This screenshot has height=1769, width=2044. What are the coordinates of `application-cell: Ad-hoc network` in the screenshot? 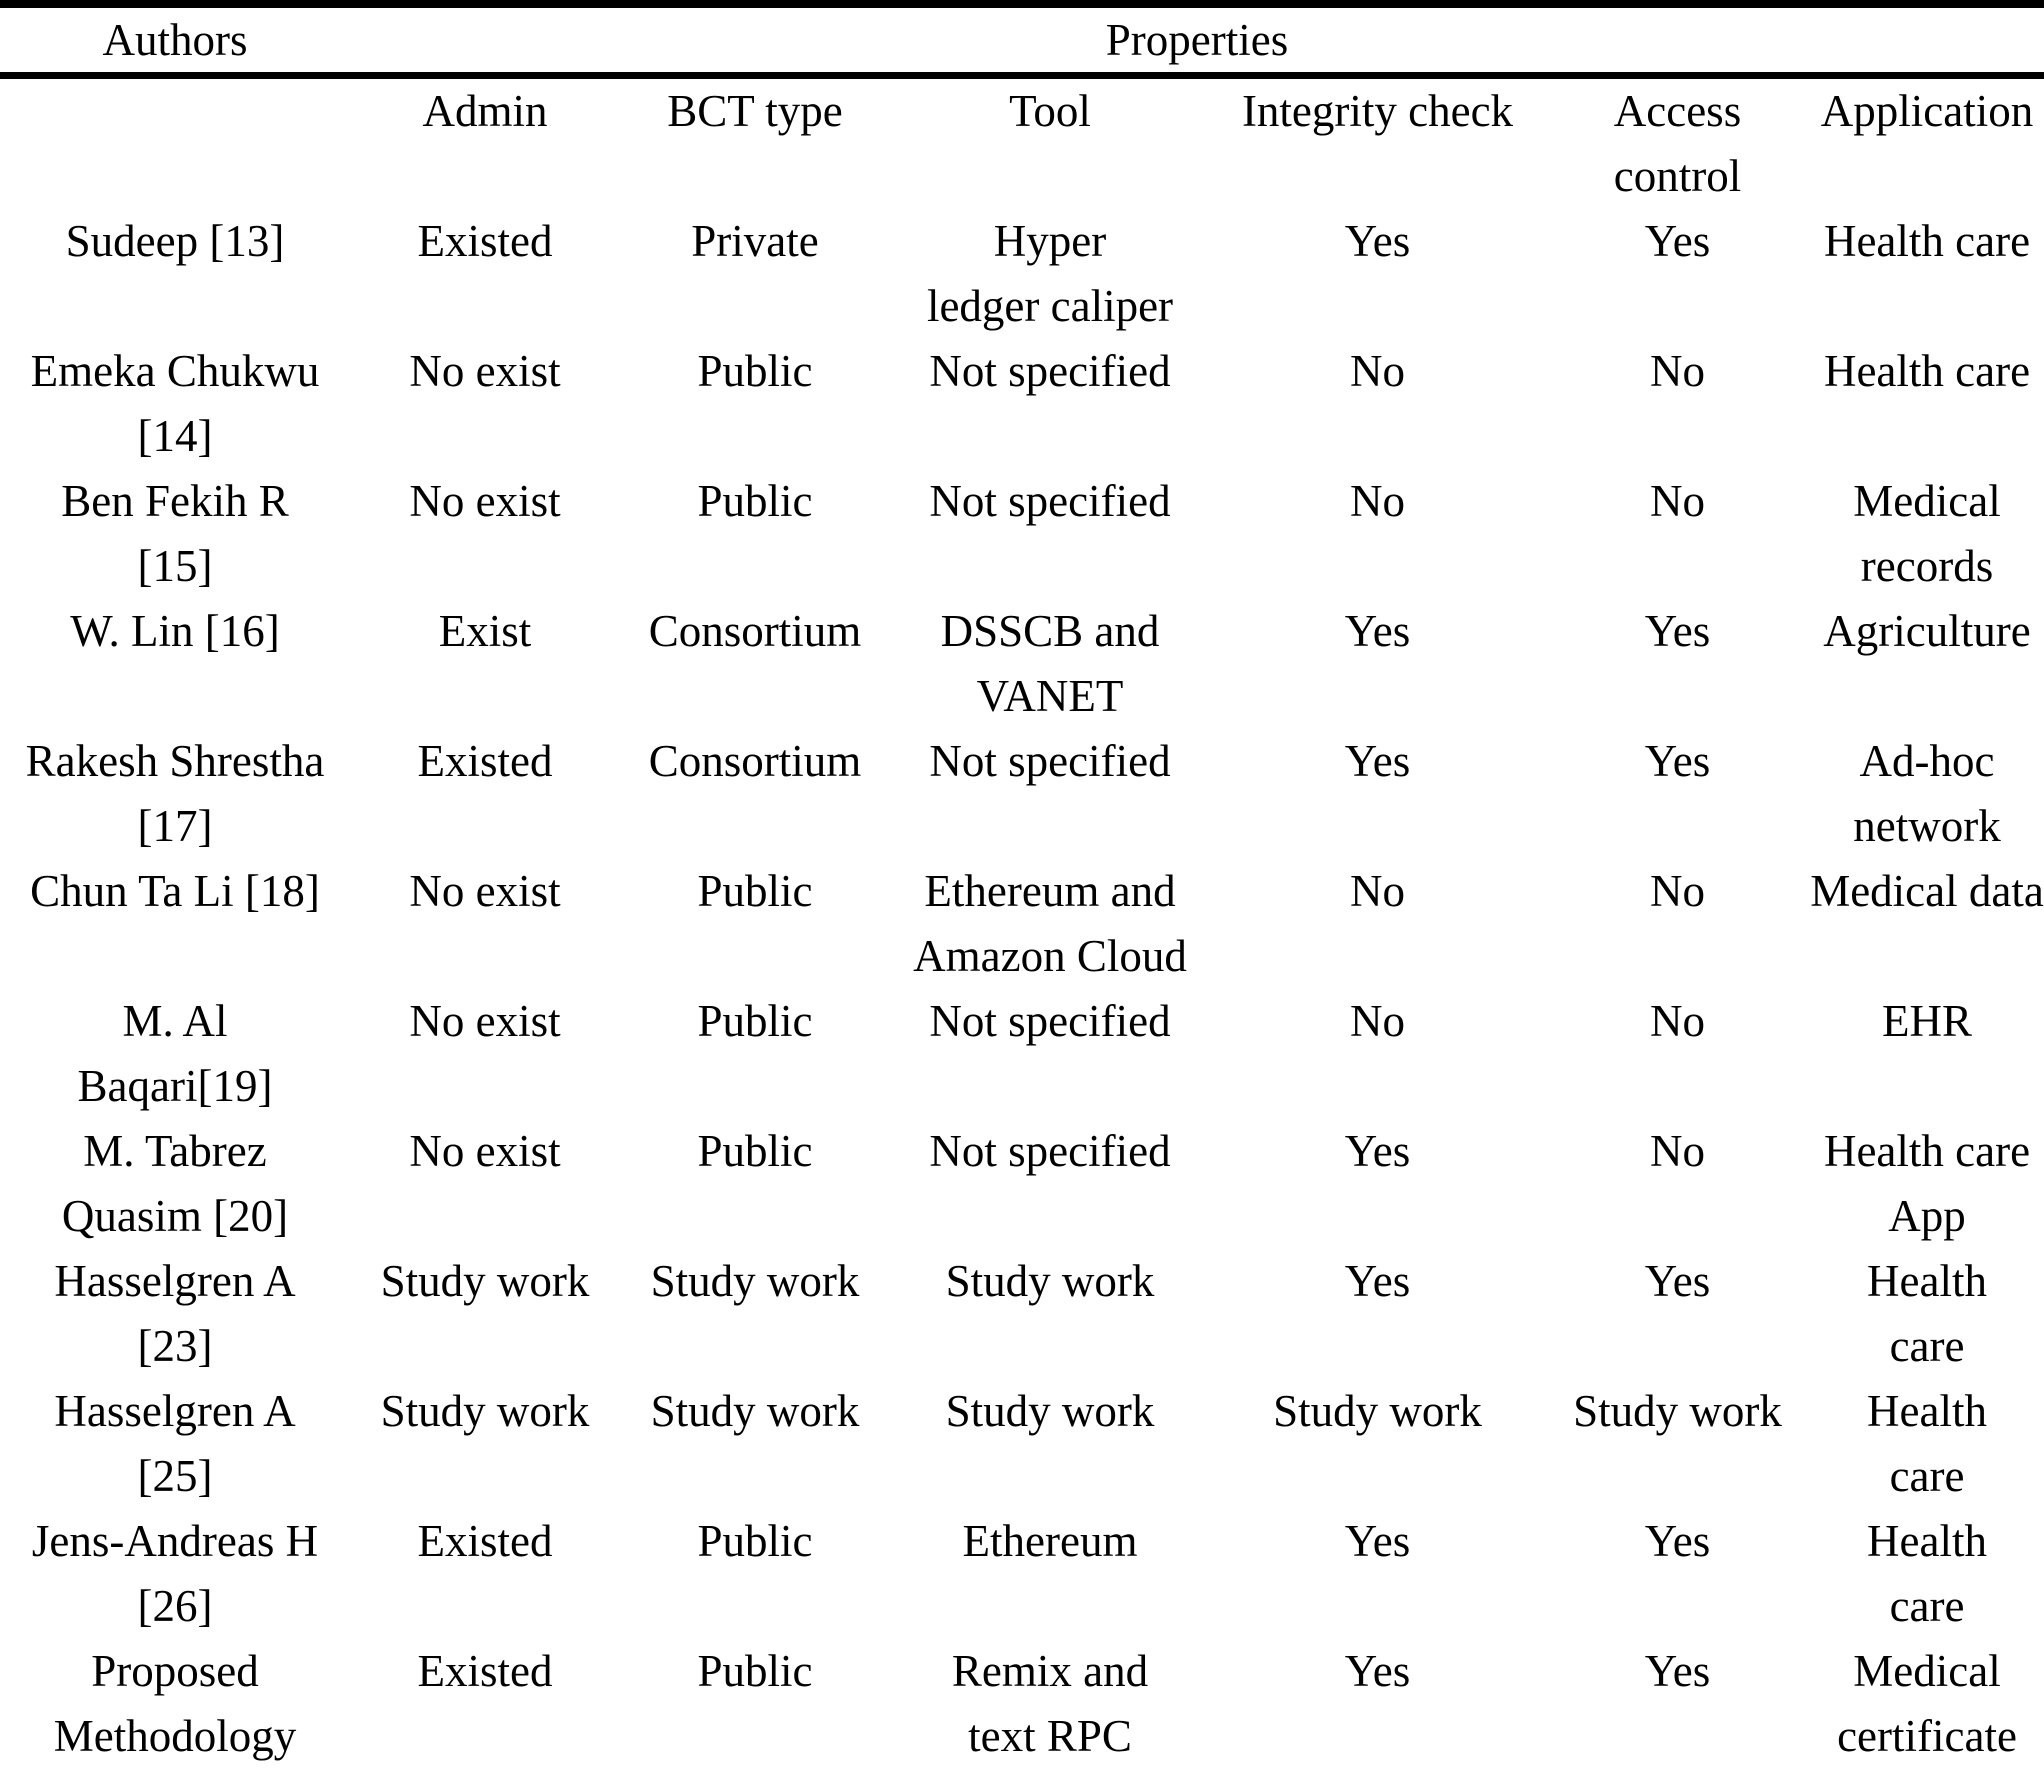 It's located at (1927, 793).